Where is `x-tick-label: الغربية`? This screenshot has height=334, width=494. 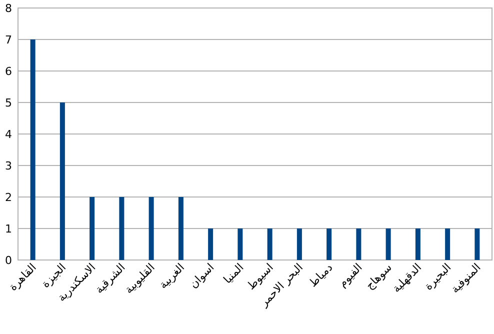 x-tick-label: الغربية is located at coordinates (172, 276).